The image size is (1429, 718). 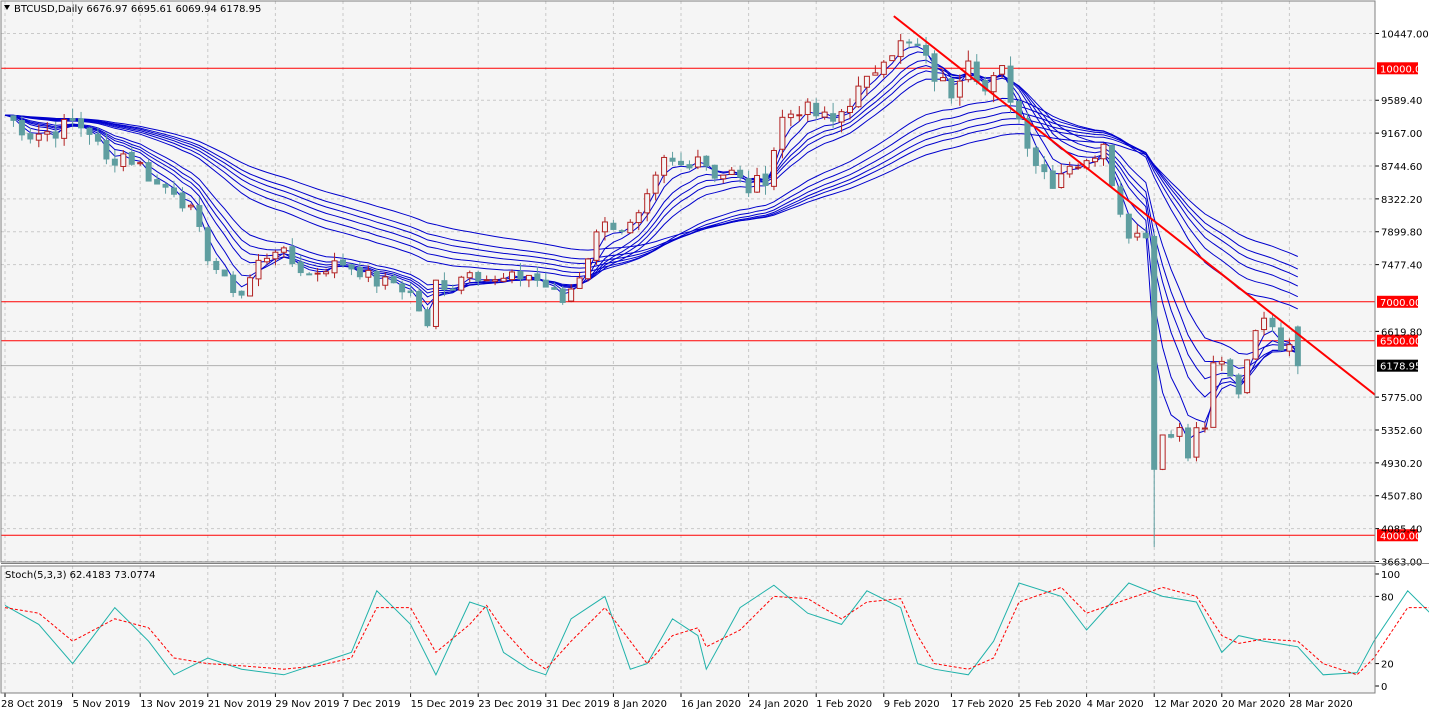 What do you see at coordinates (102, 704) in the screenshot?
I see `x-tick-label: 5 Nov 2019` at bounding box center [102, 704].